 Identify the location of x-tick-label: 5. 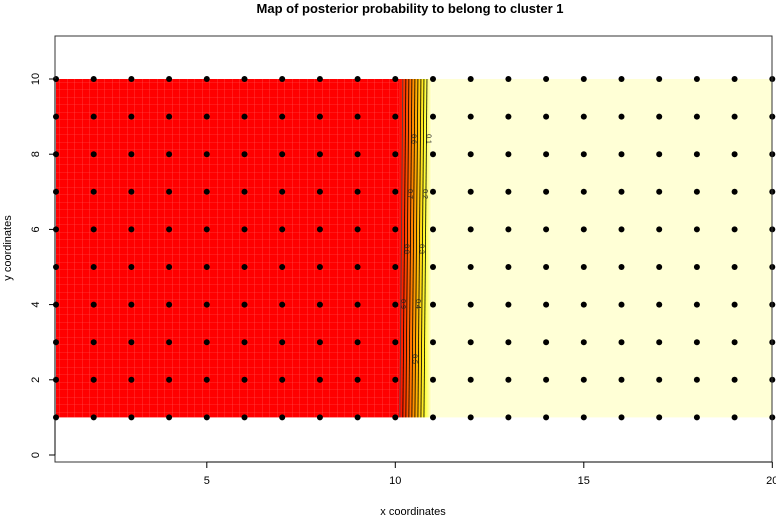
(207, 481).